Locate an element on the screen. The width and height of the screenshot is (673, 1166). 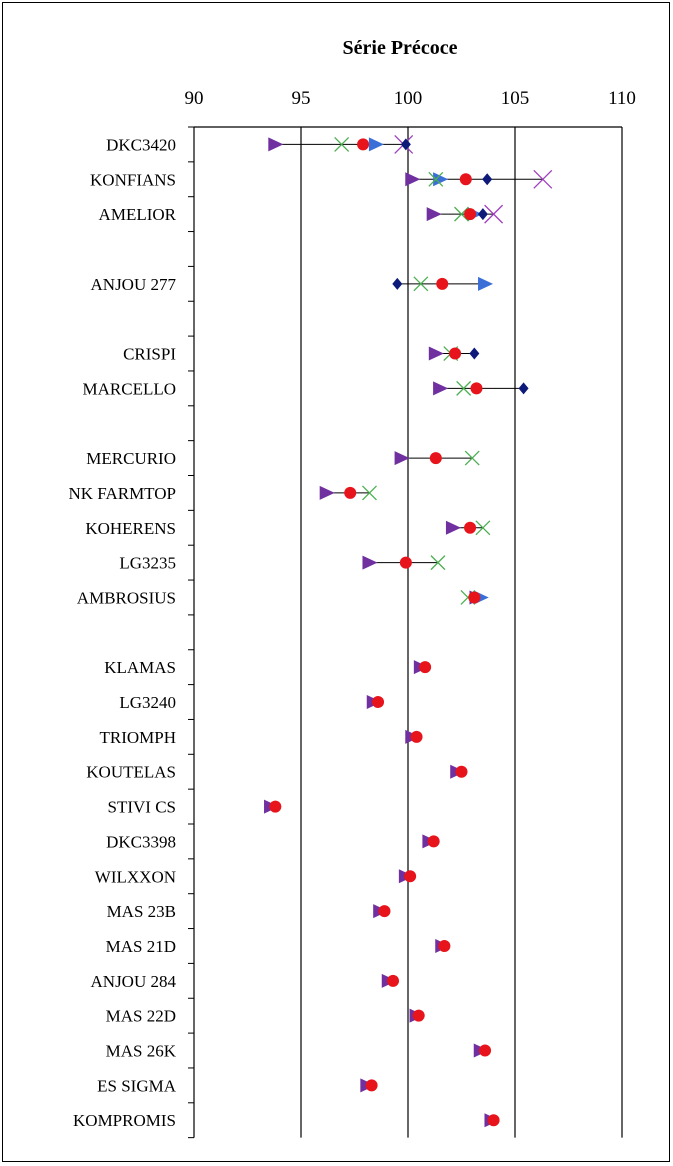
category-label: LG3240 is located at coordinates (147, 702).